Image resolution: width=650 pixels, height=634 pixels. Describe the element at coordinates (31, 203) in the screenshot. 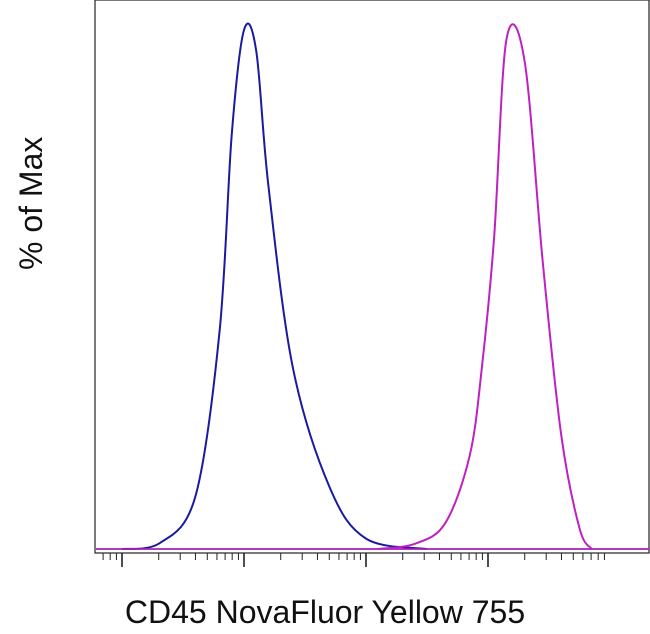

I see `y-axis-label: % of Max` at that location.